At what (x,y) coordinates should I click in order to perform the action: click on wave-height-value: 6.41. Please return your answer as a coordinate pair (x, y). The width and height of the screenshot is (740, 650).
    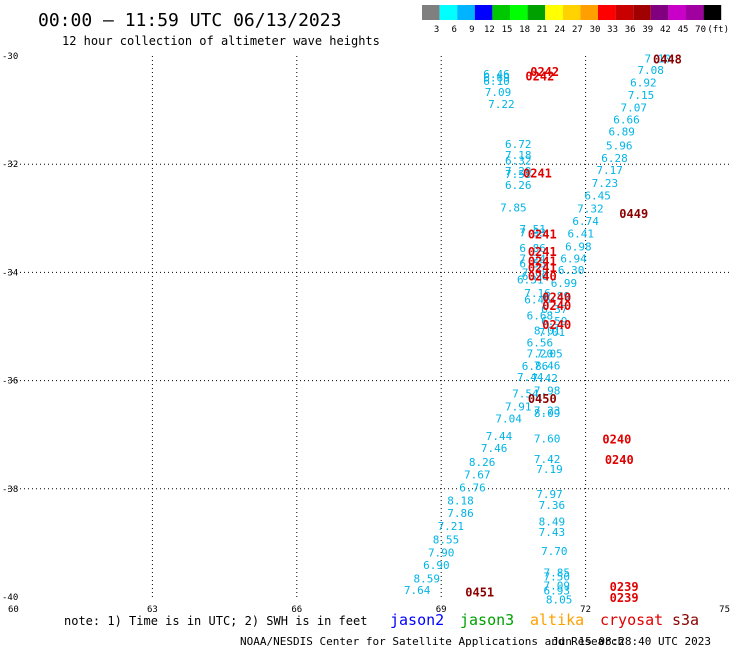
    Looking at the image, I should click on (581, 233).